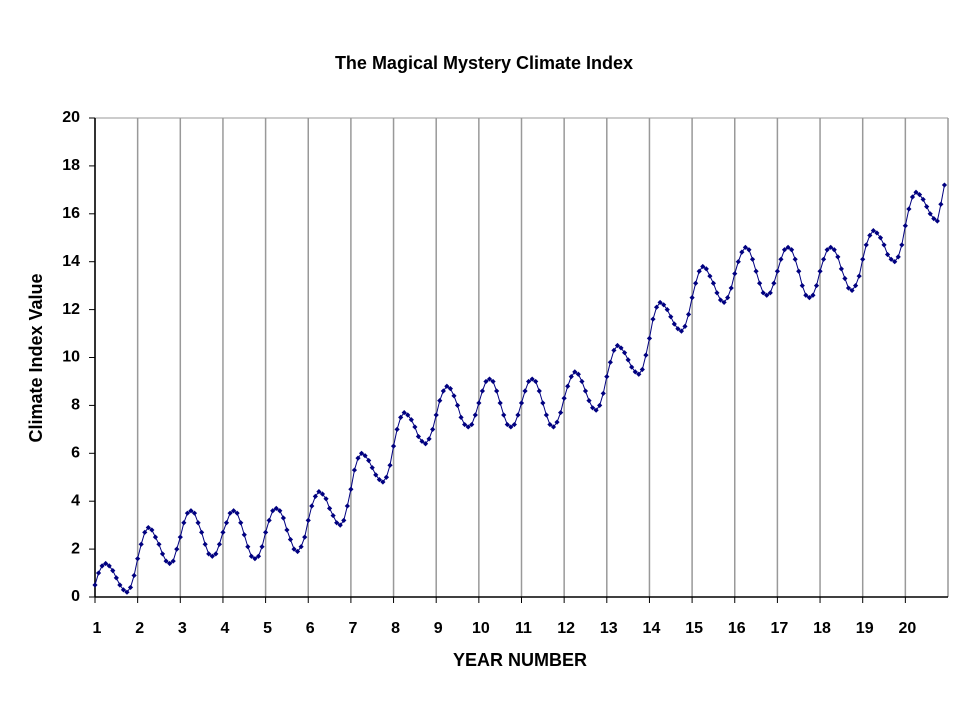  I want to click on x-tick-label: 3, so click(182, 628).